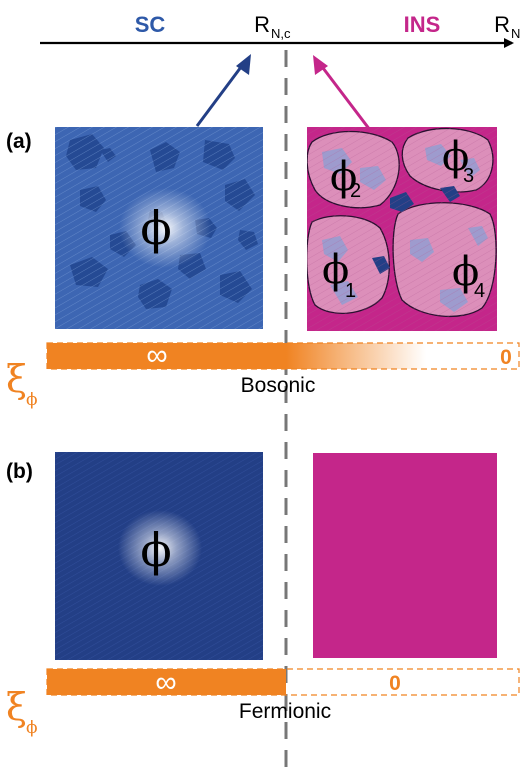 This screenshot has width=525, height=770. I want to click on xi-bar-a-infinity: ∞, so click(156, 355).